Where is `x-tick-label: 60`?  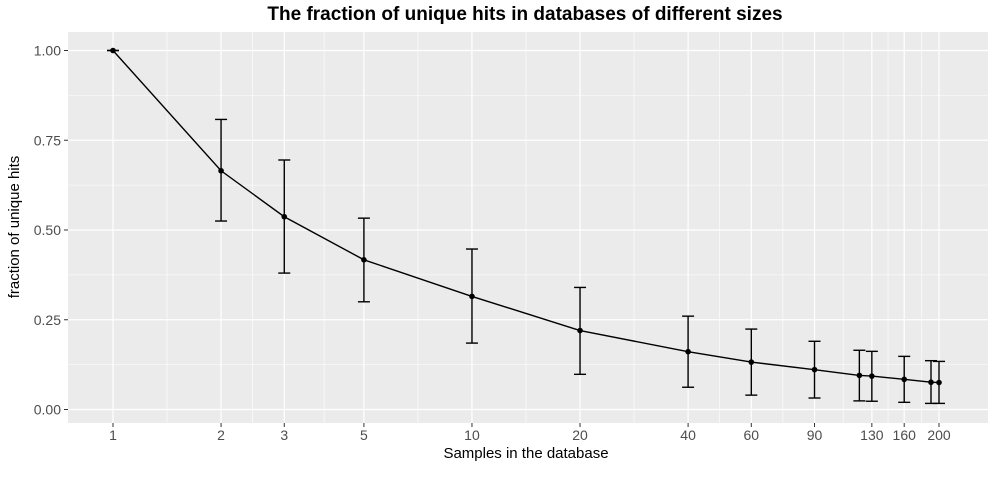 x-tick-label: 60 is located at coordinates (752, 435).